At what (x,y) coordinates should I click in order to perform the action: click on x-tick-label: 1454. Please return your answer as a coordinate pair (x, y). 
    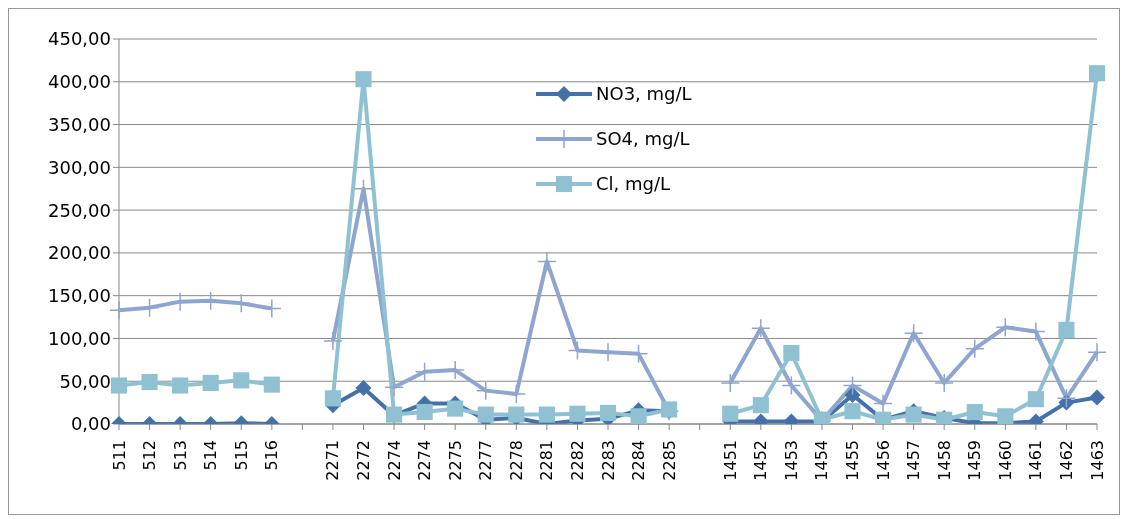
    Looking at the image, I should click on (822, 460).